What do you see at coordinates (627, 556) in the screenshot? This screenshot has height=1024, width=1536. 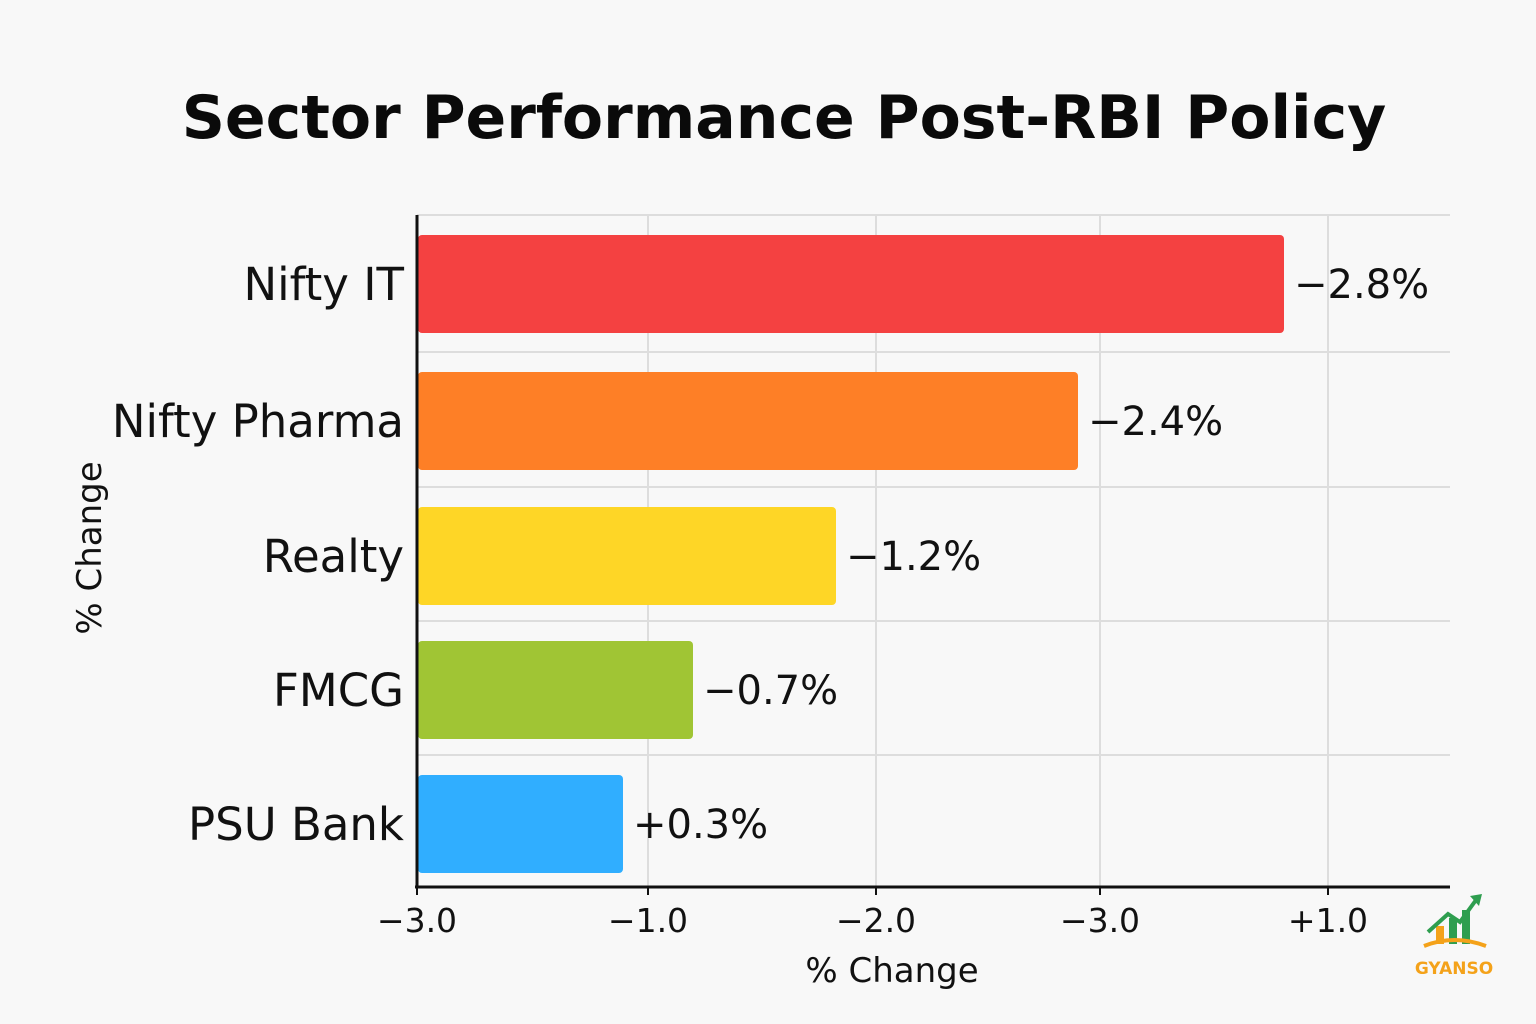 I see `bar-realty` at bounding box center [627, 556].